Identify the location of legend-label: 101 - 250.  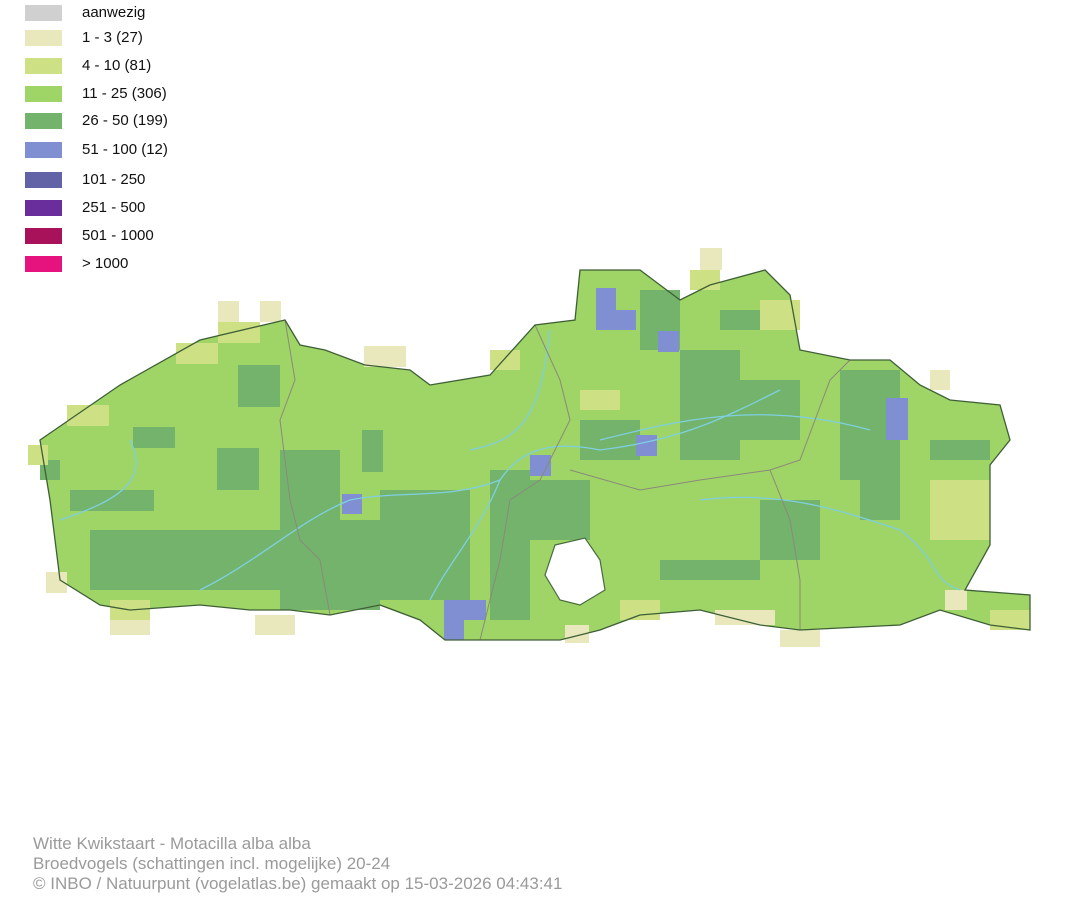
(113, 179).